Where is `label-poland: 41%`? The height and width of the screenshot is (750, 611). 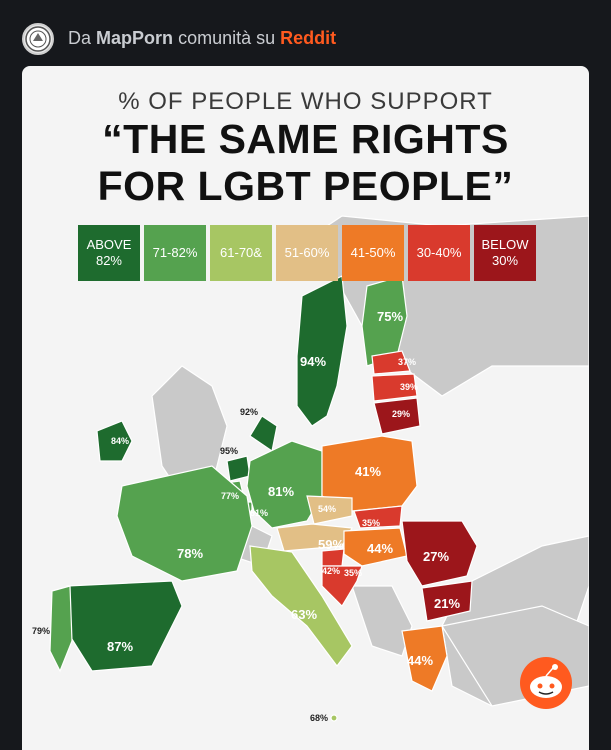
label-poland: 41% is located at coordinates (368, 471).